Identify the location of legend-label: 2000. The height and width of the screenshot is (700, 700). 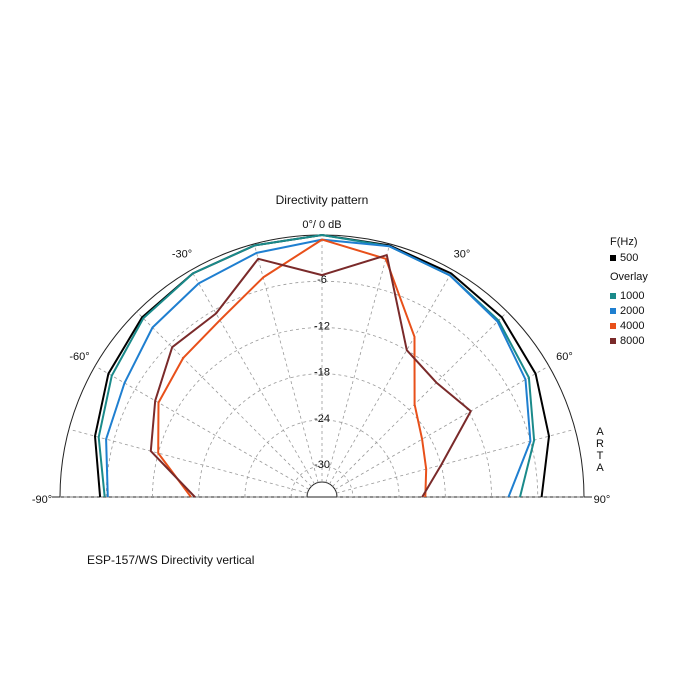
(632, 311).